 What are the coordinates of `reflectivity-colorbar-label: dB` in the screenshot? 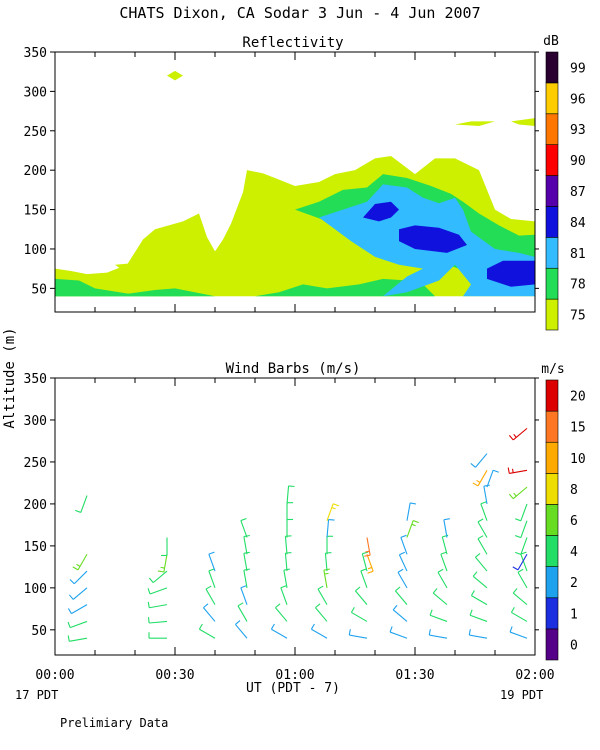 It's located at (551, 41).